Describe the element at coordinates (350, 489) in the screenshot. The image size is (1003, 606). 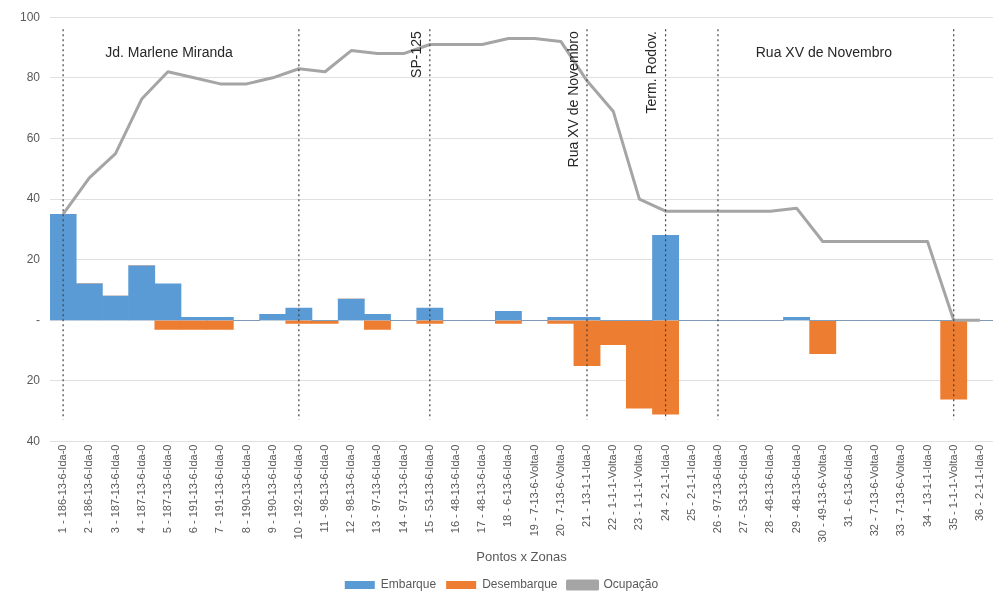
I see `x-tick-label: 12 - 98-13-6-Ida-0` at that location.